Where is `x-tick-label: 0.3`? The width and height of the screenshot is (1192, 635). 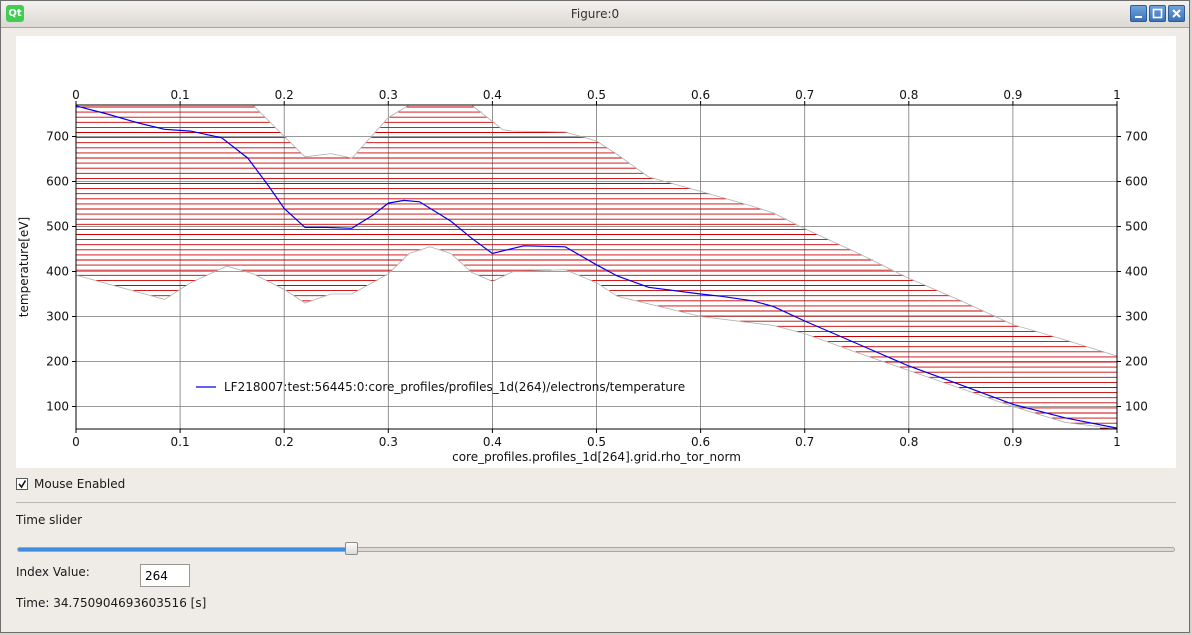 x-tick-label: 0.3 is located at coordinates (388, 442).